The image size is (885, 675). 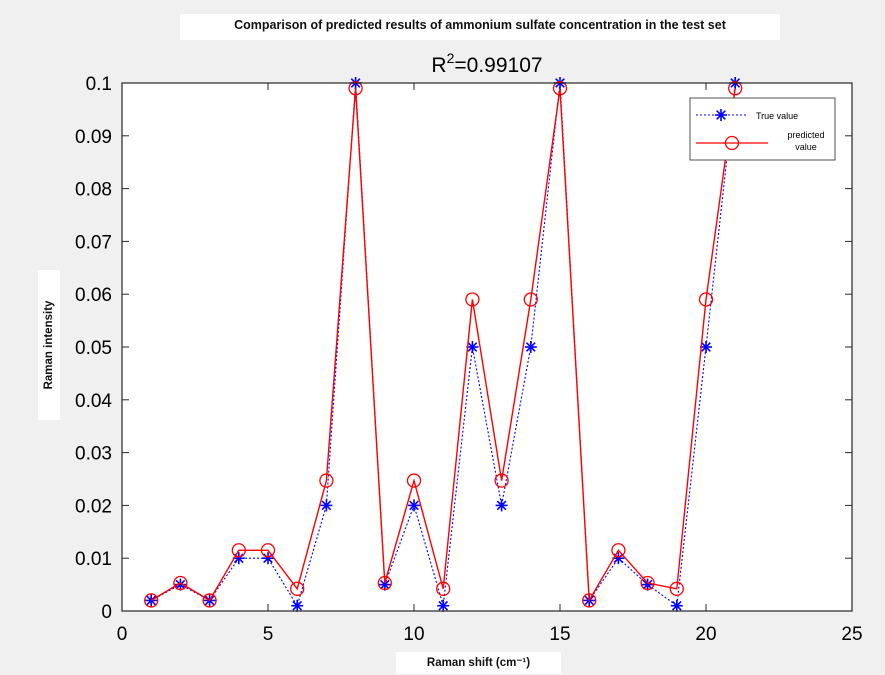 I want to click on legend-label-true-value: True value, so click(x=777, y=116).